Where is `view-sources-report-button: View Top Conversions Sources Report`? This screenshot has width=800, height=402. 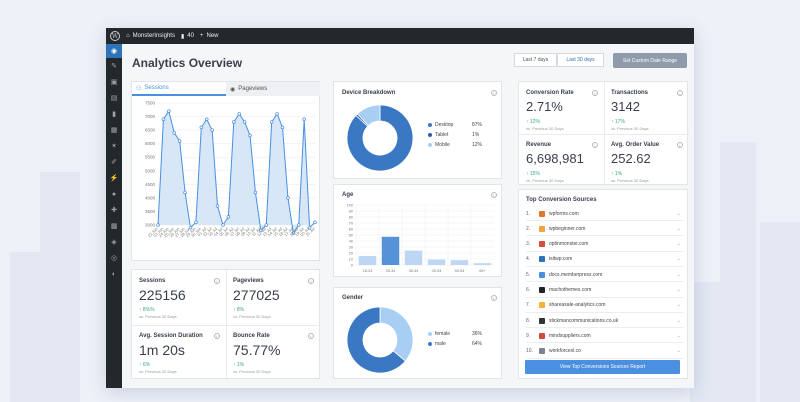 view-sources-report-button: View Top Conversions Sources Report is located at coordinates (602, 367).